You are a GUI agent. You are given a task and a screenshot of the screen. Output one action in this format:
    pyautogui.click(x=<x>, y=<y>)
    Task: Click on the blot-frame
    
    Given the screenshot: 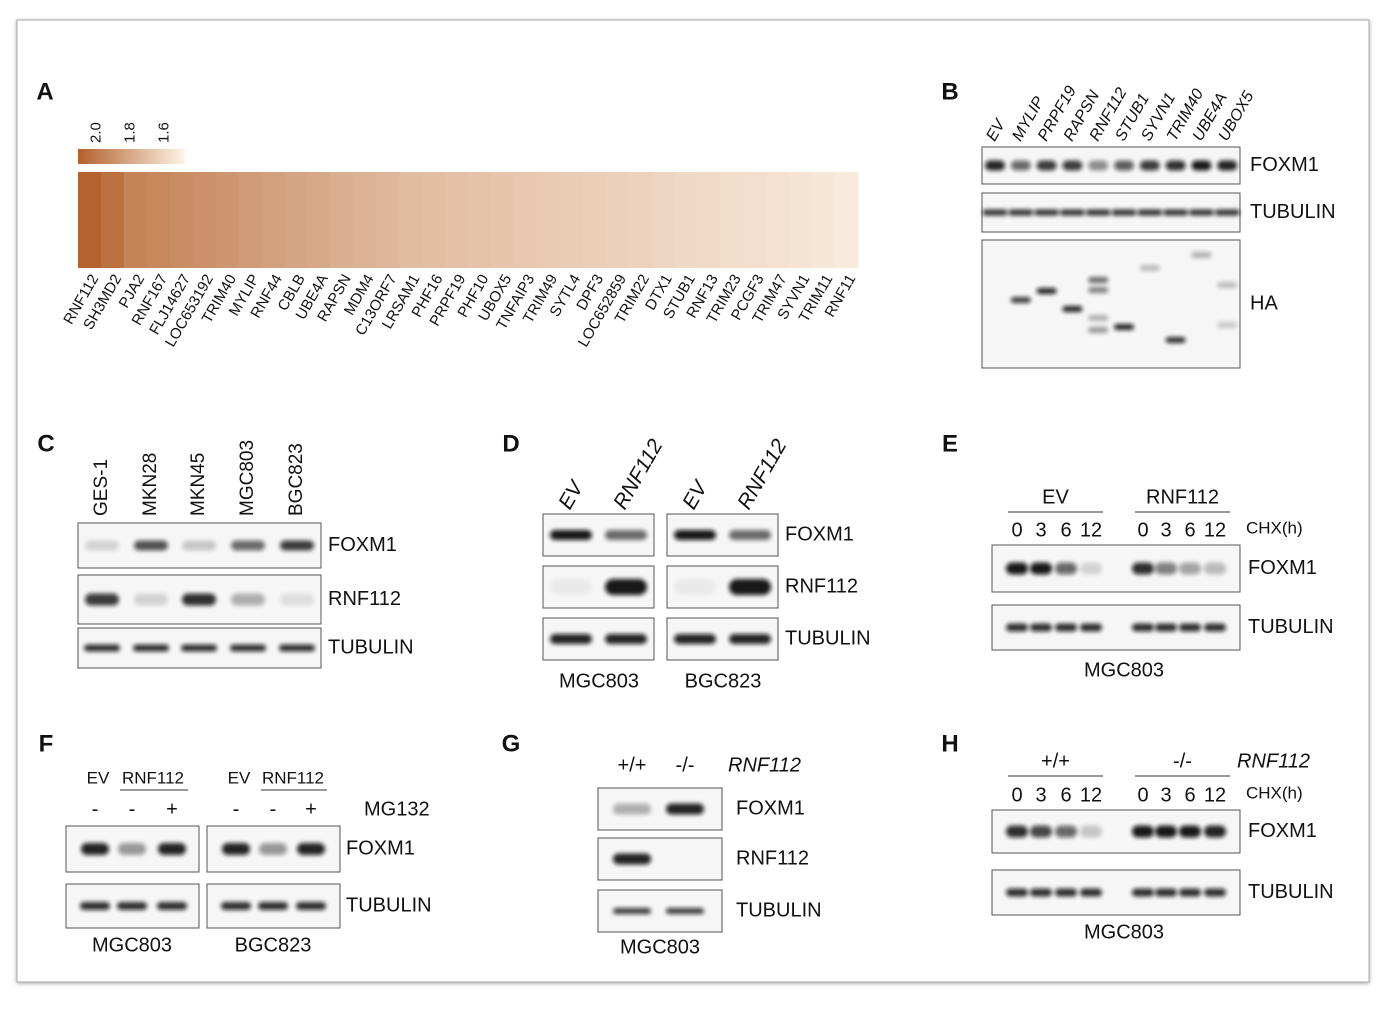 What is the action you would take?
    pyautogui.click(x=1116, y=627)
    